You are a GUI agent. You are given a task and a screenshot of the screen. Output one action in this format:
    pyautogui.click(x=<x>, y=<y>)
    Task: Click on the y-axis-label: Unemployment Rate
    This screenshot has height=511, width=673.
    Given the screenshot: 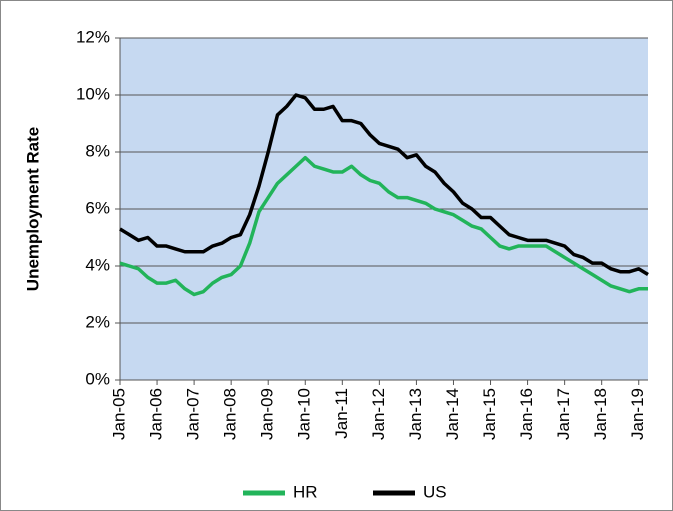 What is the action you would take?
    pyautogui.click(x=32, y=209)
    